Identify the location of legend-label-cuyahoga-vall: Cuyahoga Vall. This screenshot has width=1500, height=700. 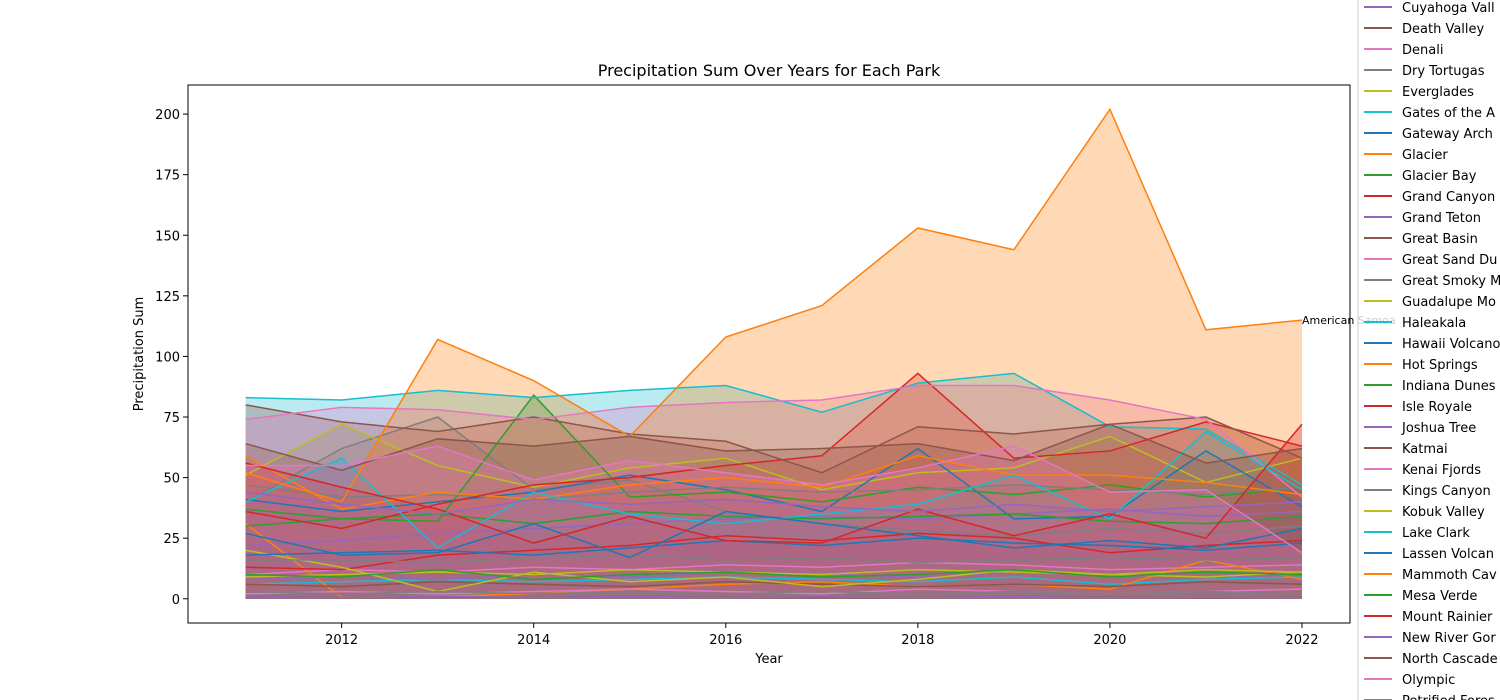
(1448, 8).